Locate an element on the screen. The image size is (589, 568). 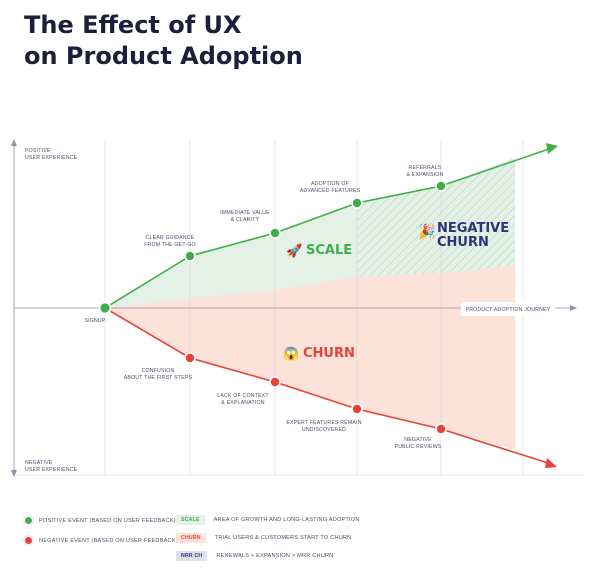
negative-event-label: & EXPLANATION is located at coordinates (242, 403).